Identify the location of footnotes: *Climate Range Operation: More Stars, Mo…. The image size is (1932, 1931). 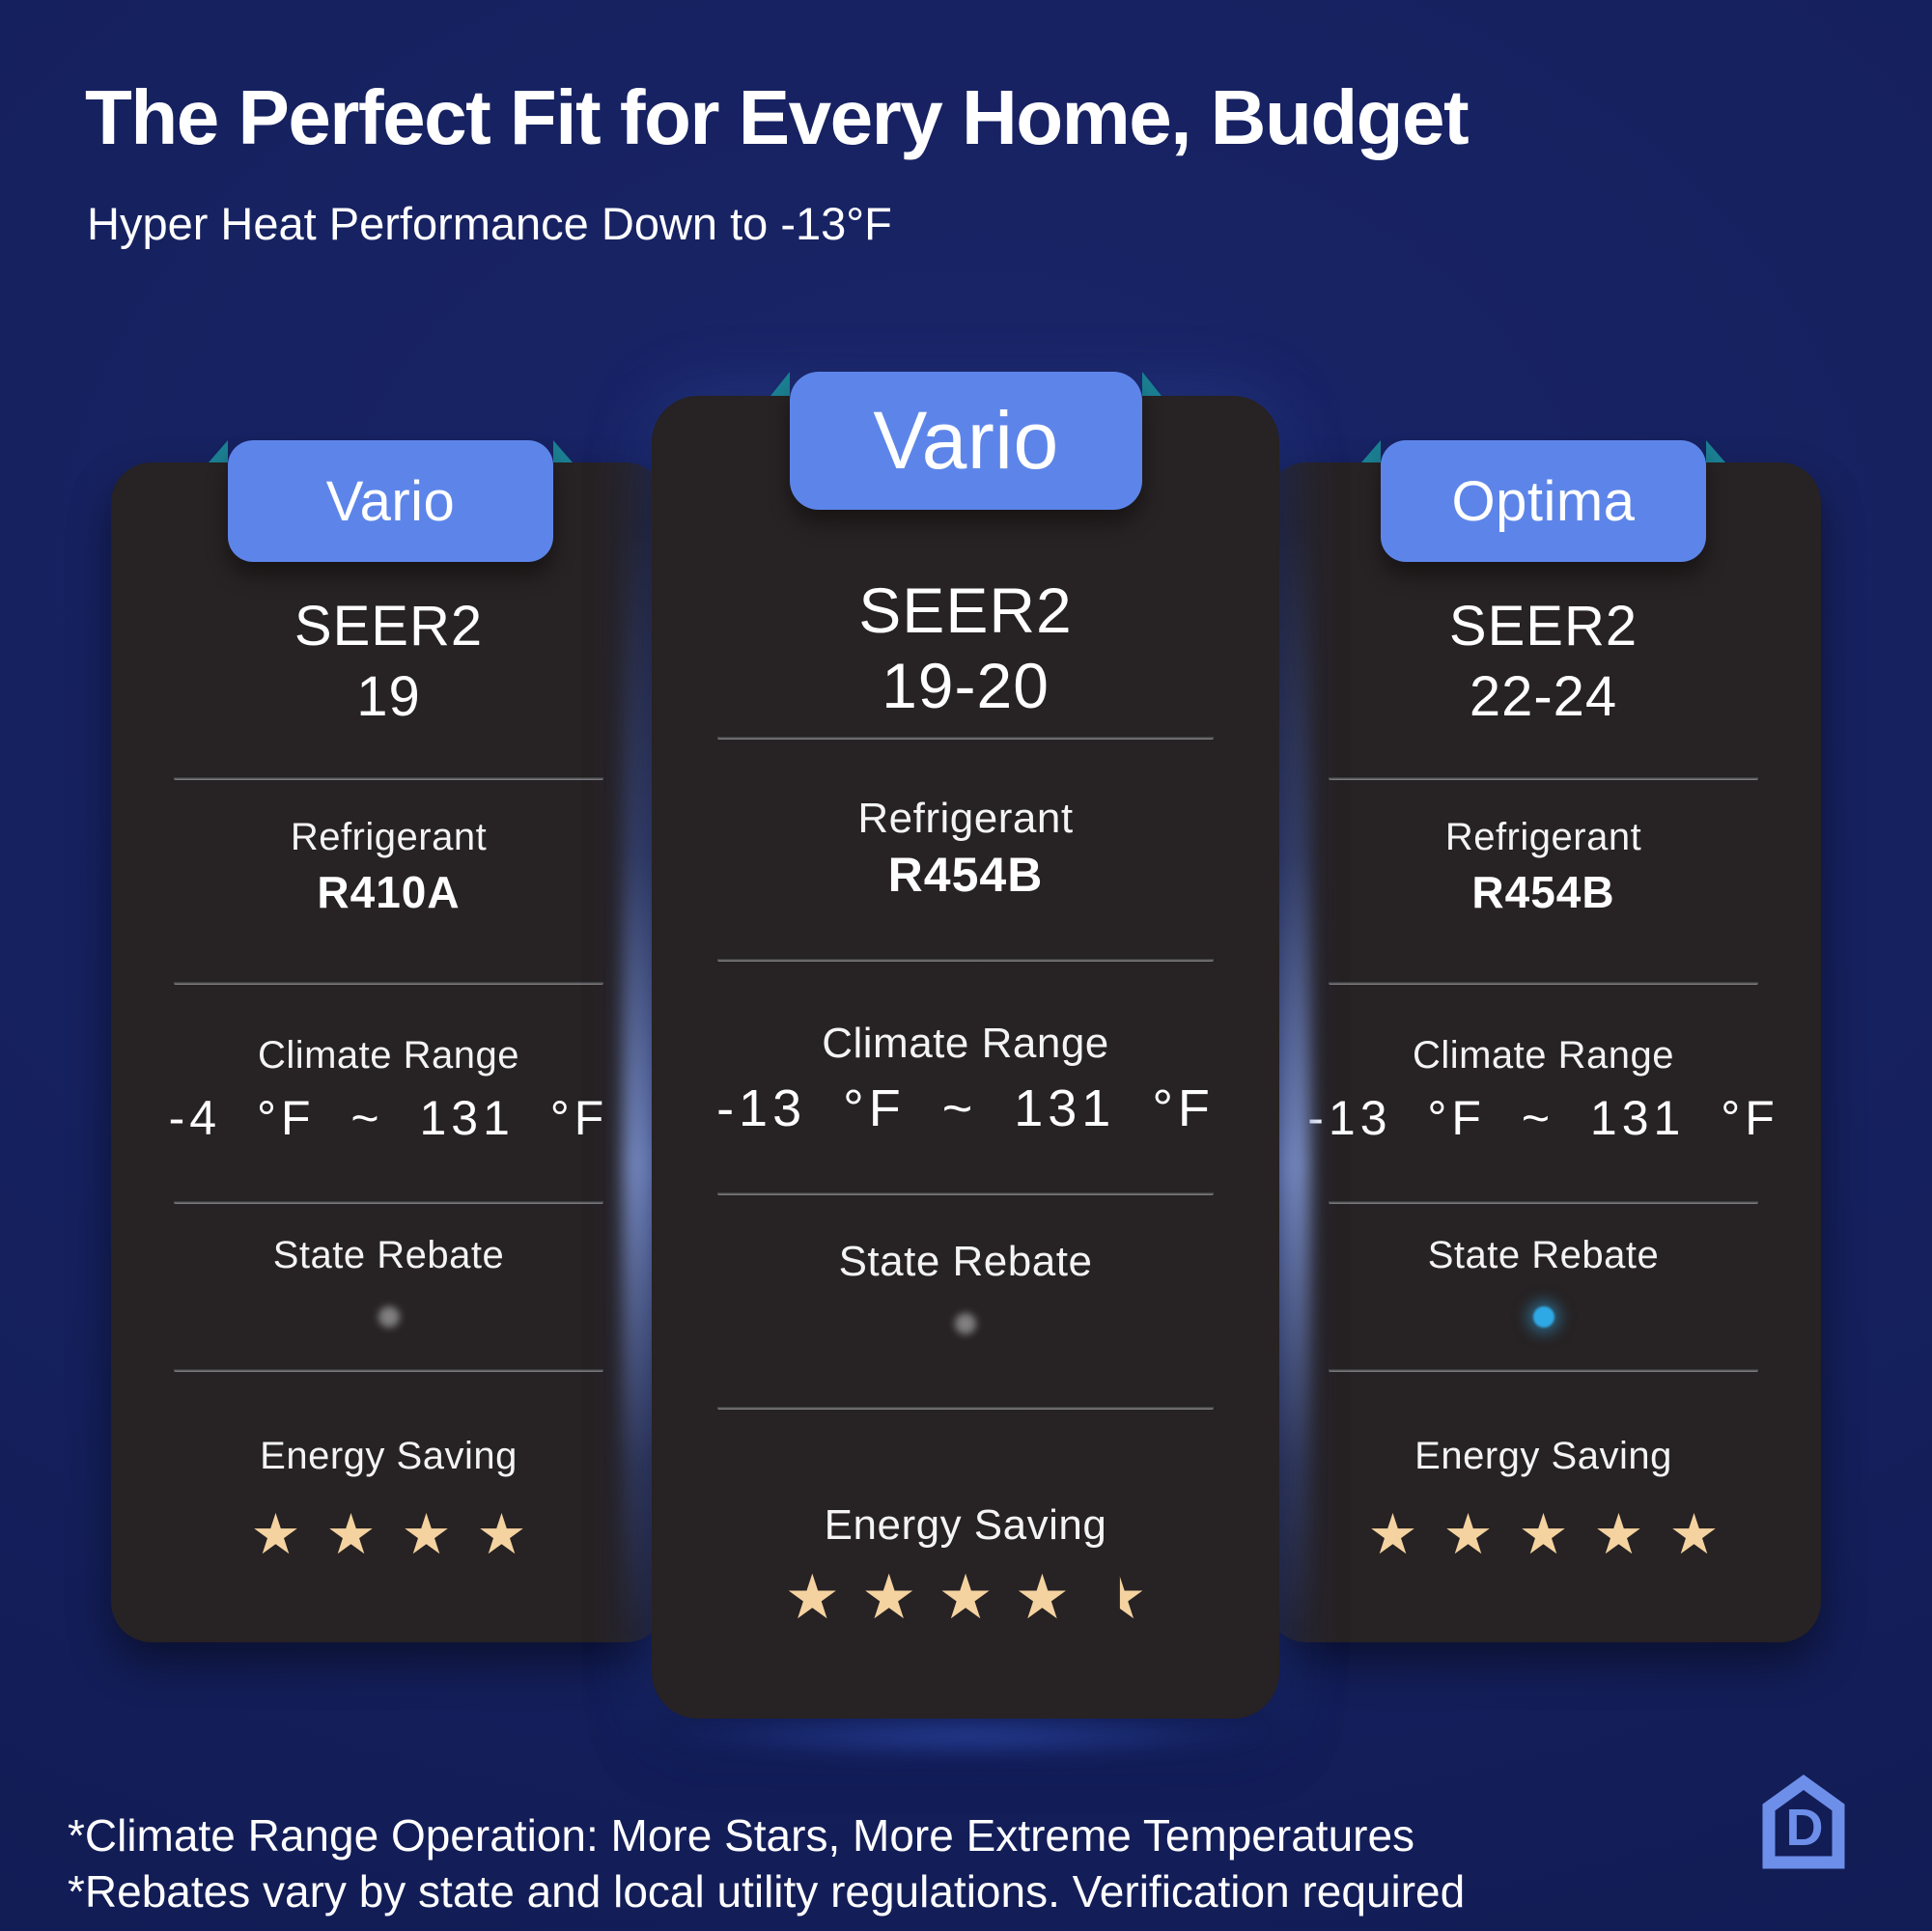
(767, 1863).